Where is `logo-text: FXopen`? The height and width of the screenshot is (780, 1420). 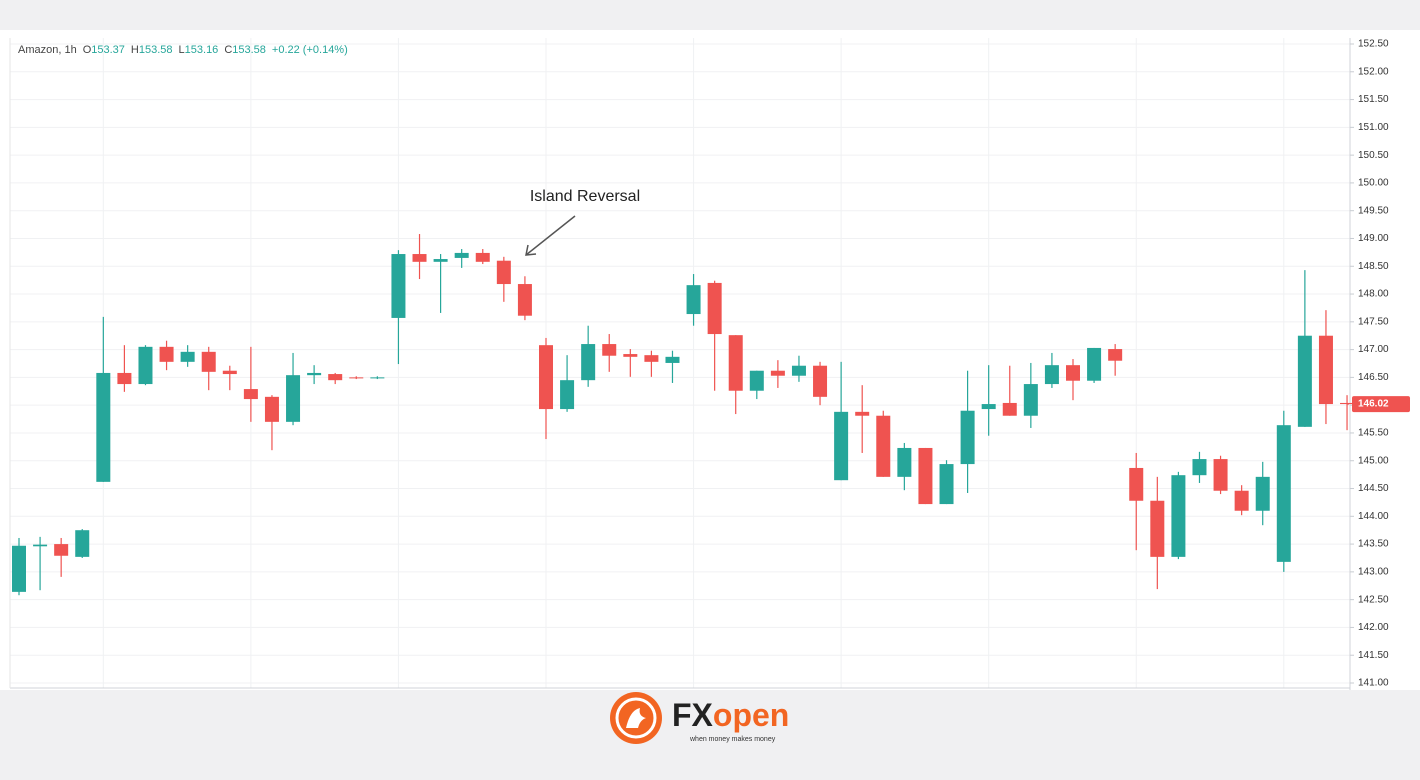
logo-text: FXopen is located at coordinates (730, 715).